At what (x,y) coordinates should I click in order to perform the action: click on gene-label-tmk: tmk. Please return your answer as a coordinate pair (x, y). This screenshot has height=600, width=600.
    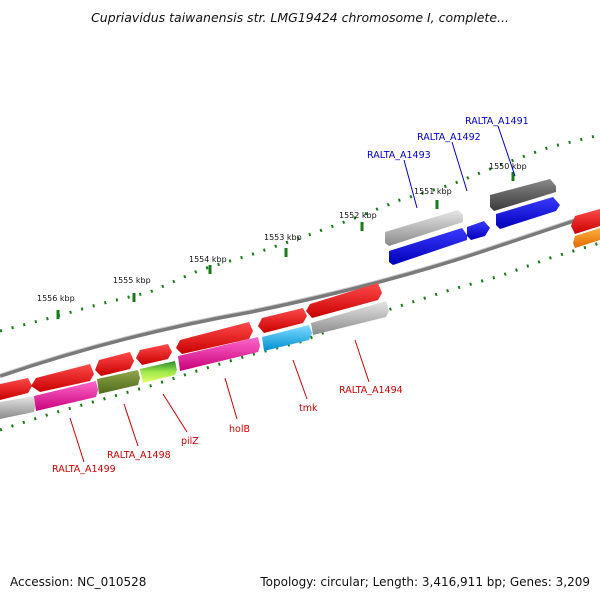
    Looking at the image, I should click on (308, 408).